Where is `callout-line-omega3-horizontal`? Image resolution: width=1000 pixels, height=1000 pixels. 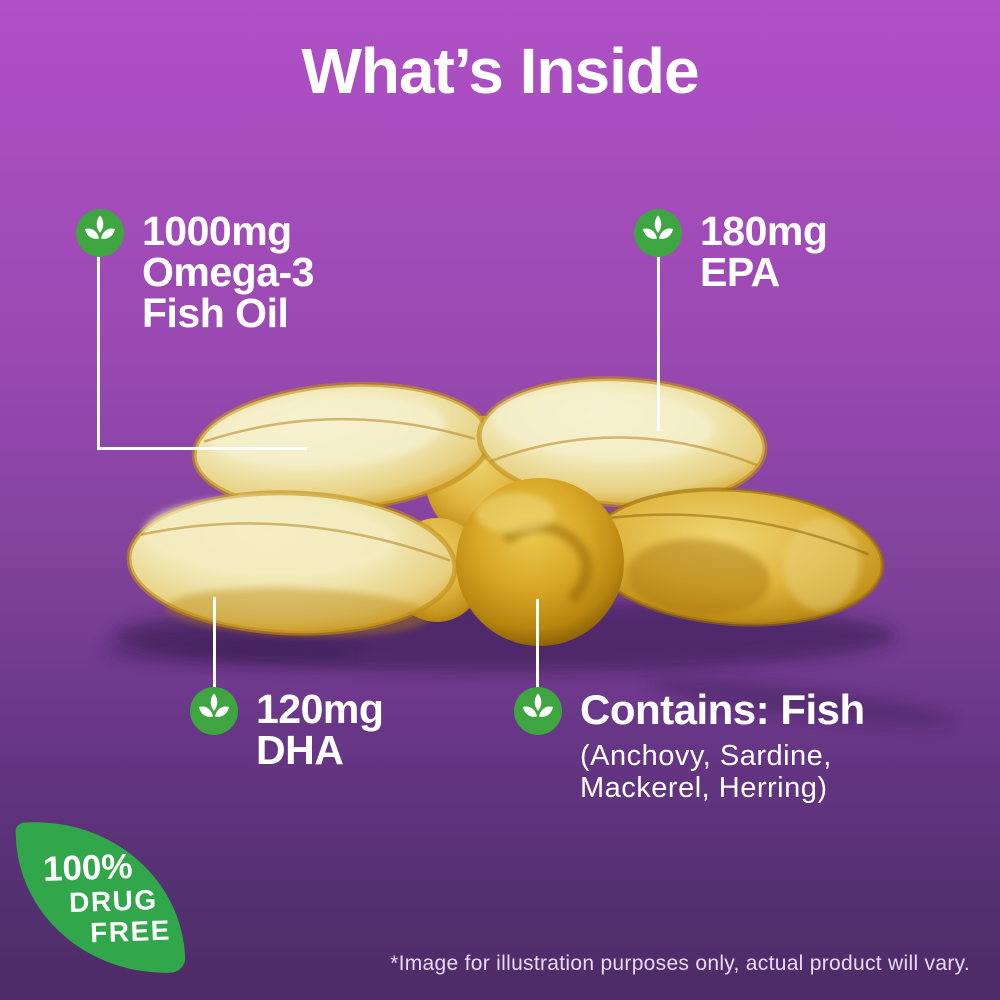
callout-line-omega3-horizontal is located at coordinates (202, 448).